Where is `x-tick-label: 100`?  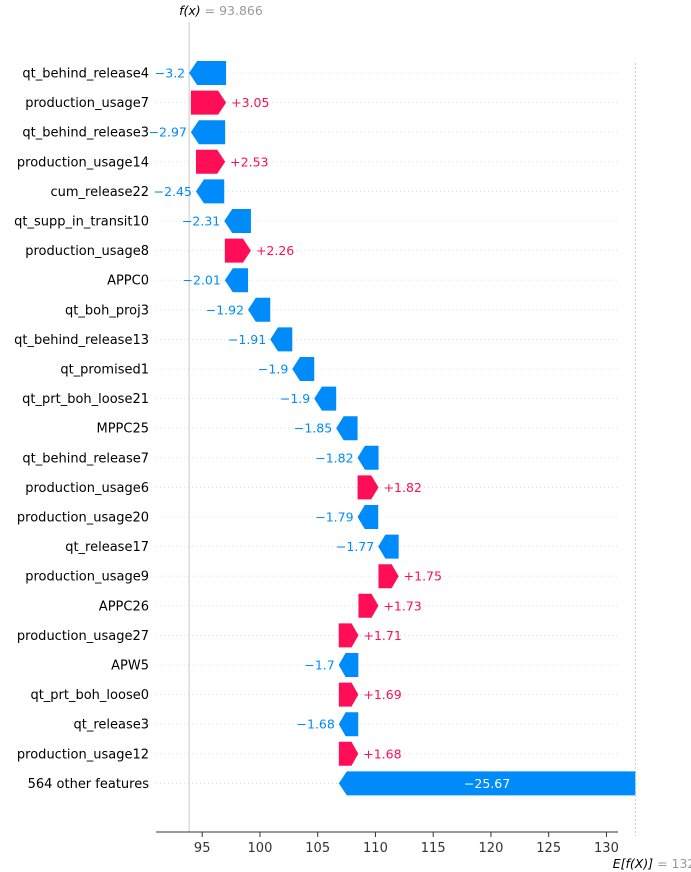 x-tick-label: 100 is located at coordinates (260, 848).